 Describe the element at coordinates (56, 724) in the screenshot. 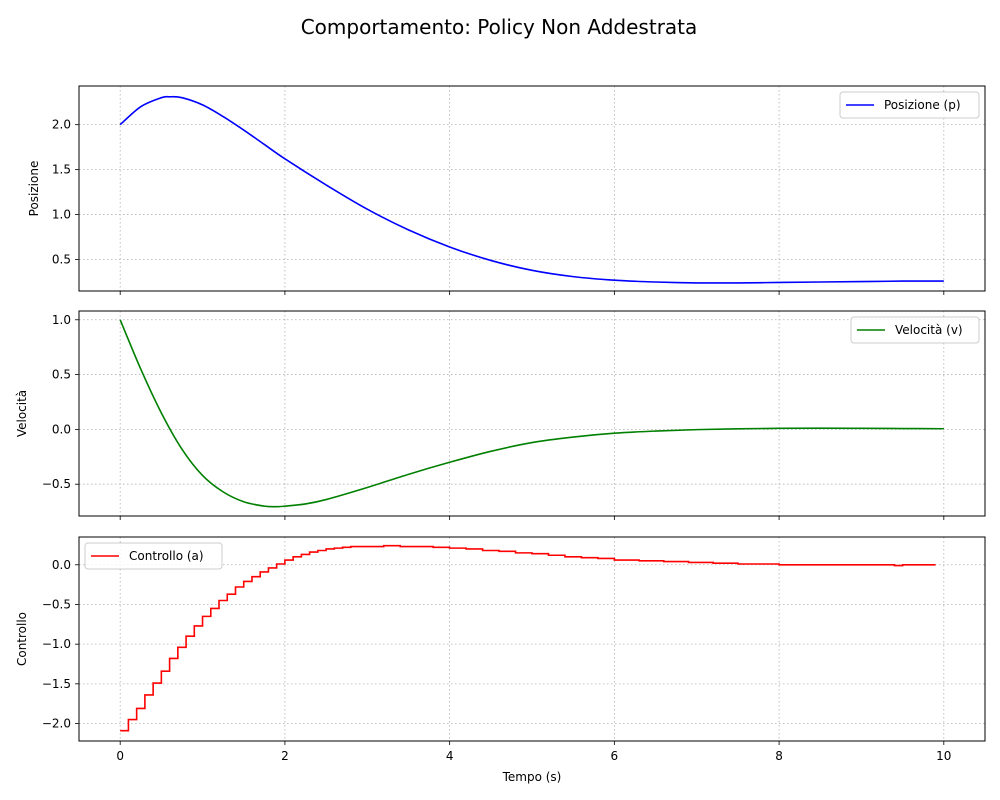

I see `y-tick-label: −2.0` at that location.